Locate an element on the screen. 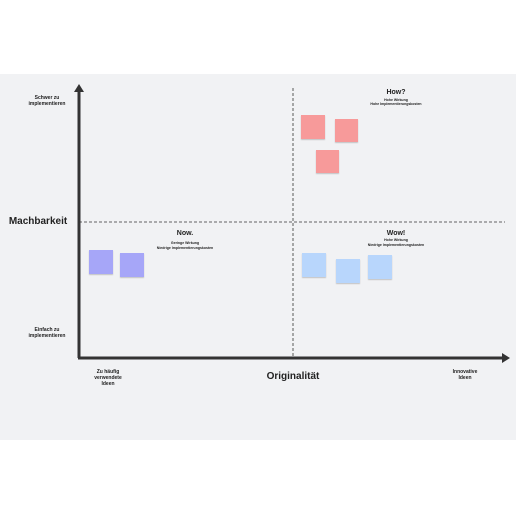 The image size is (516, 516). quadrant-text: Geringe Wirkung is located at coordinates (185, 243).